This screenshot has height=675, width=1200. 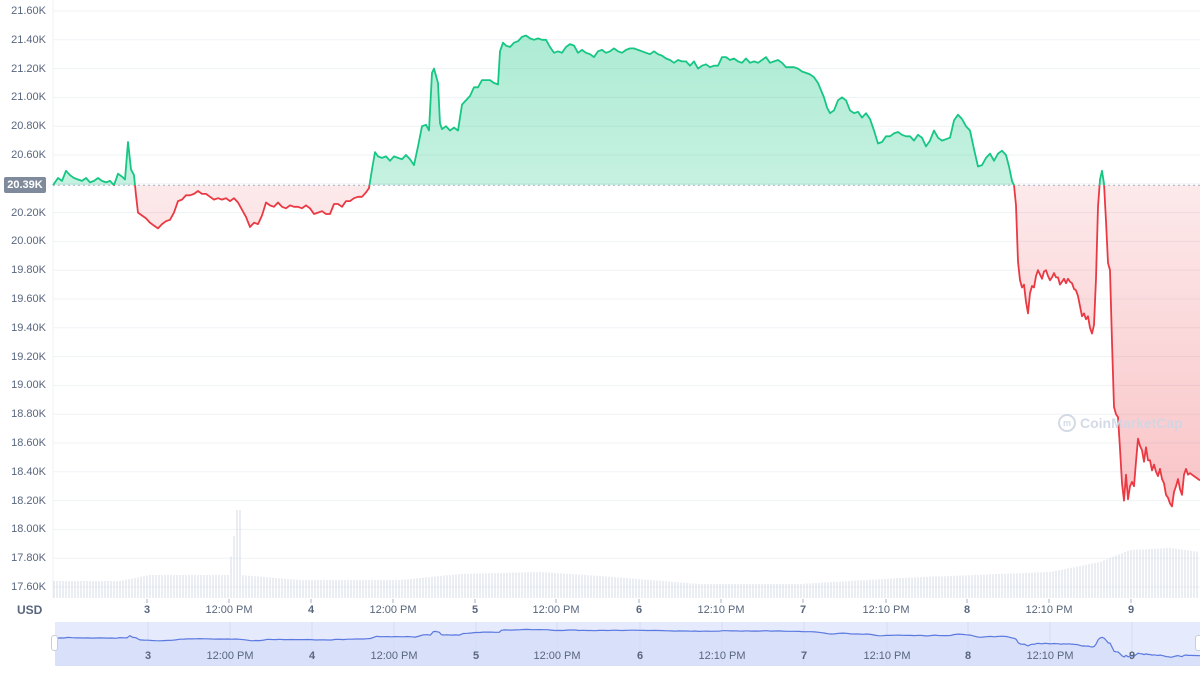 What do you see at coordinates (28, 39) in the screenshot?
I see `y-tick-label: 21.40K` at bounding box center [28, 39].